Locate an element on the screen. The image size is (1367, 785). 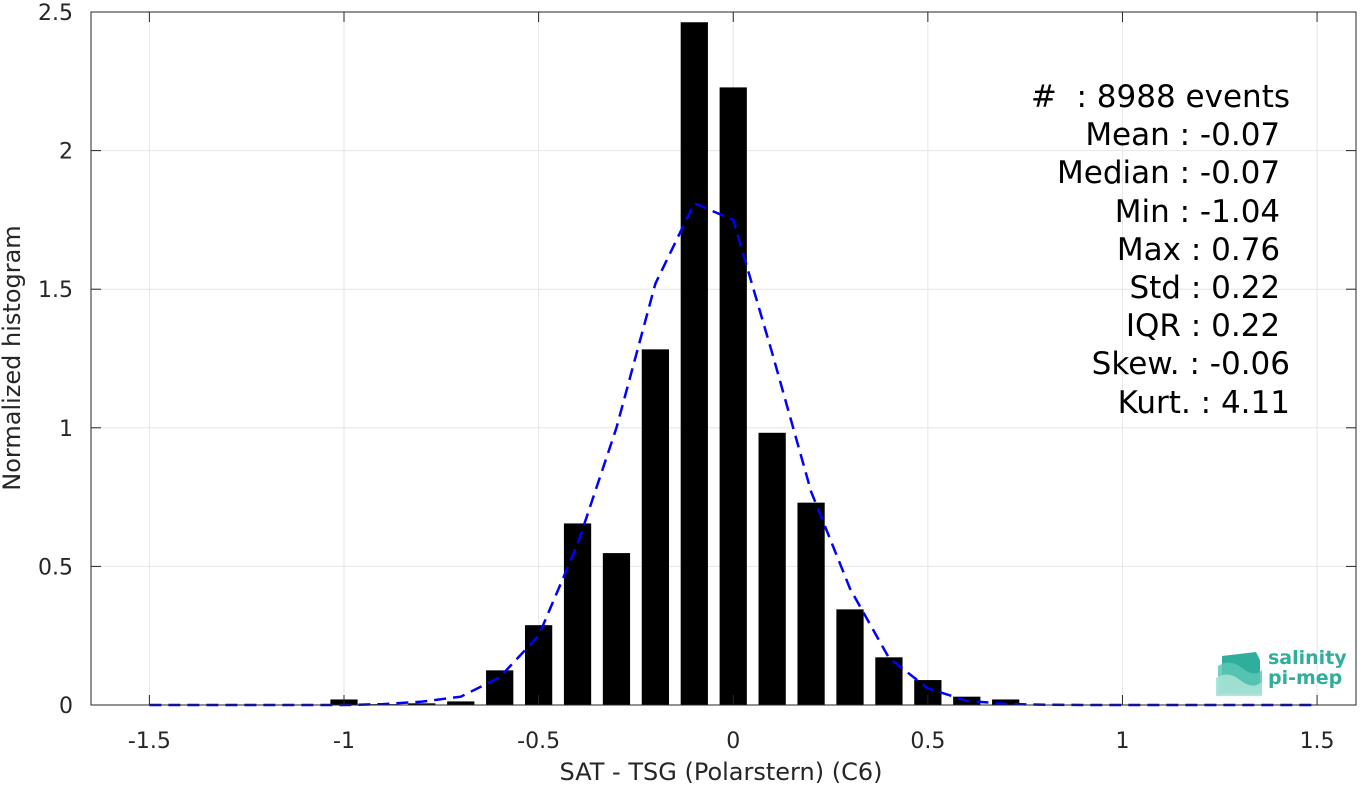
stat-kurt: Kurt. : 4.11 is located at coordinates (1203, 402).